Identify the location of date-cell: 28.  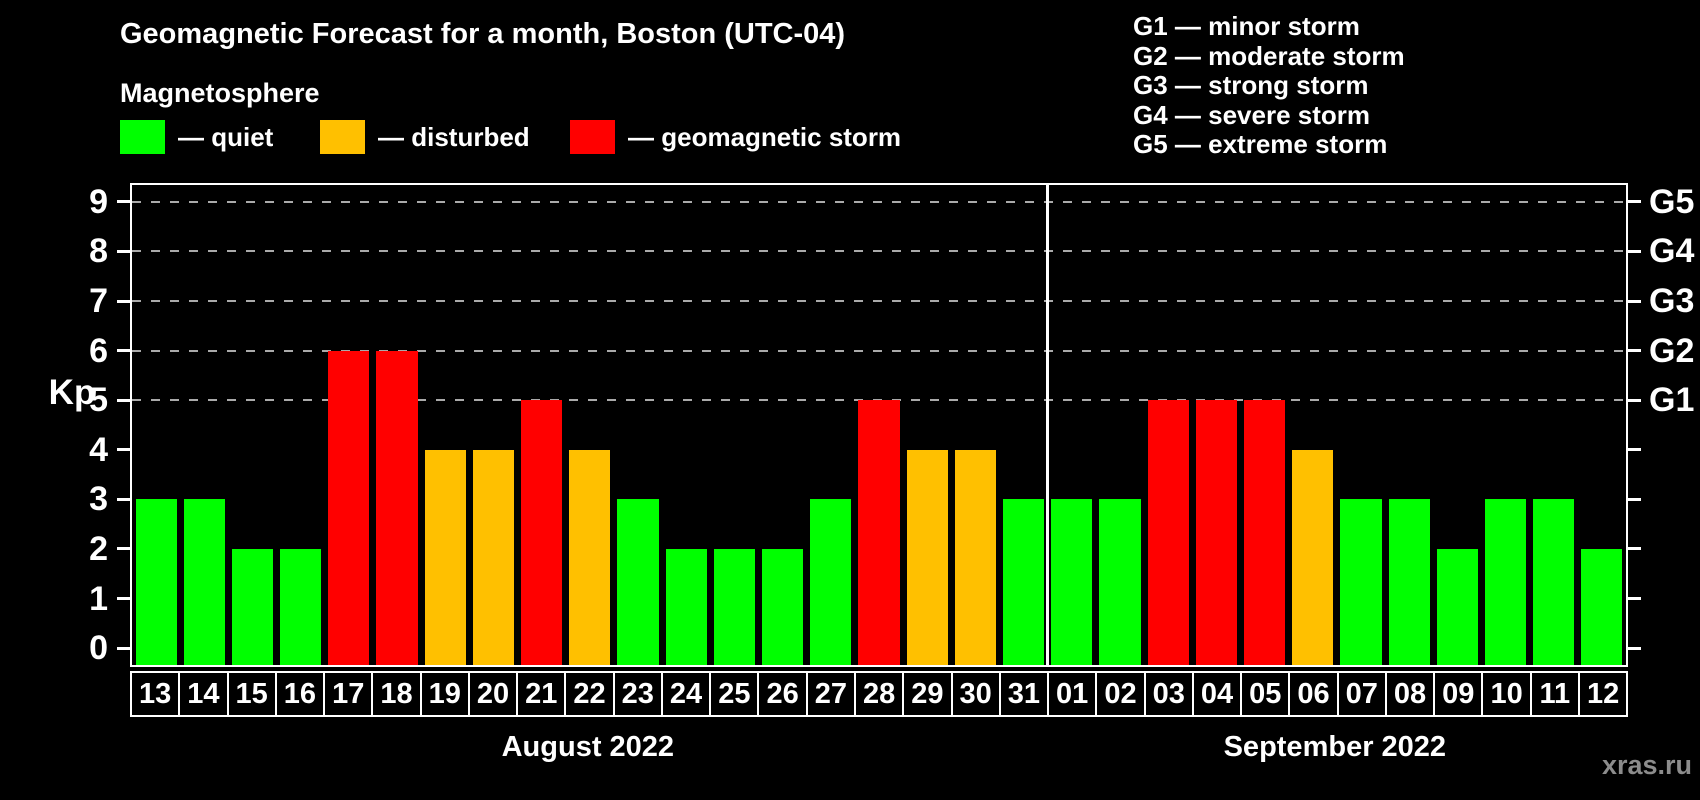
(879, 694).